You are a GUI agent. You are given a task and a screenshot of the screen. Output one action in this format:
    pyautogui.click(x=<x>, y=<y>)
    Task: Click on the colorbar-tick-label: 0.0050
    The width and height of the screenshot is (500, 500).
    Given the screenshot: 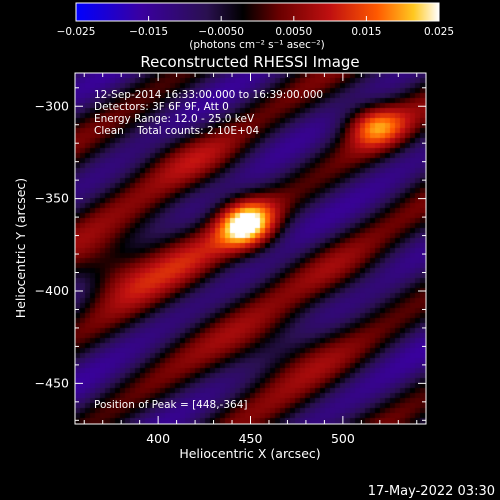 What is the action you would take?
    pyautogui.click(x=293, y=32)
    